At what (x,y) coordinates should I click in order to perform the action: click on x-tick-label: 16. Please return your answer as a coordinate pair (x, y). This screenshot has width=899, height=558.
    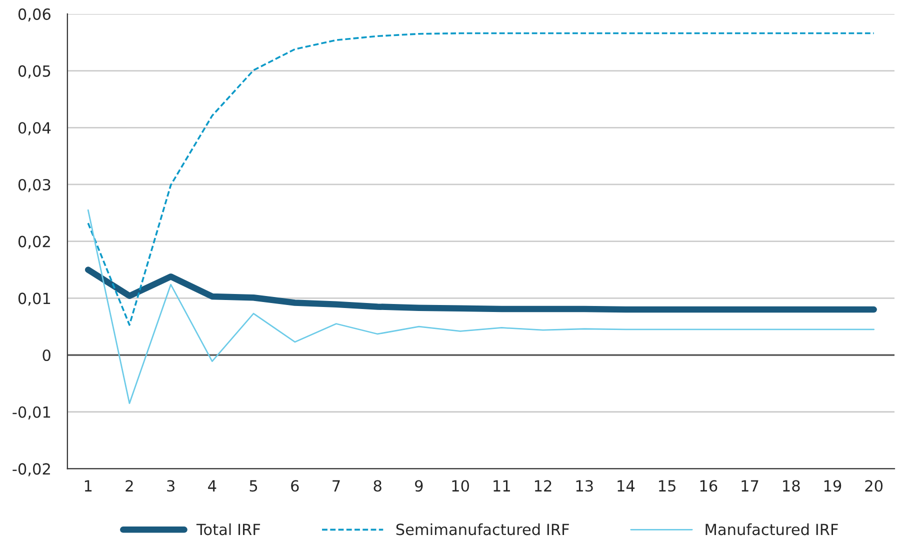
    Looking at the image, I should click on (709, 486).